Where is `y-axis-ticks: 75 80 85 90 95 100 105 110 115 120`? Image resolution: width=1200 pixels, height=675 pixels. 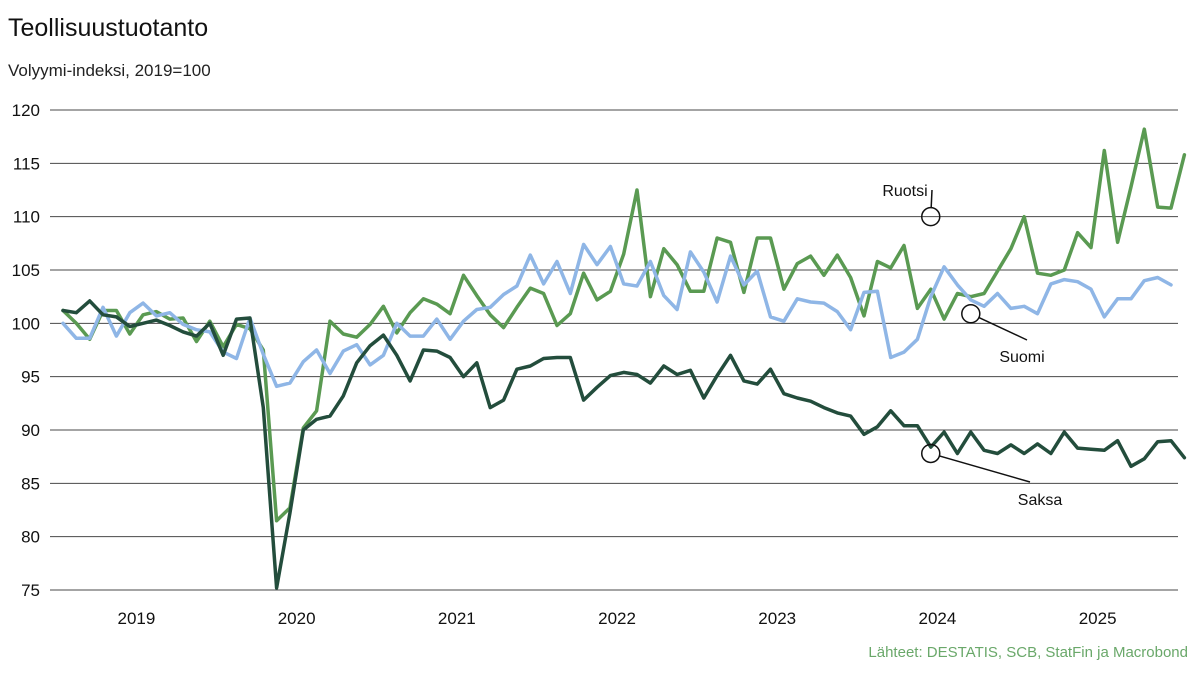 y-axis-ticks: 75 80 85 90 95 100 105 110 115 120 is located at coordinates (26, 350).